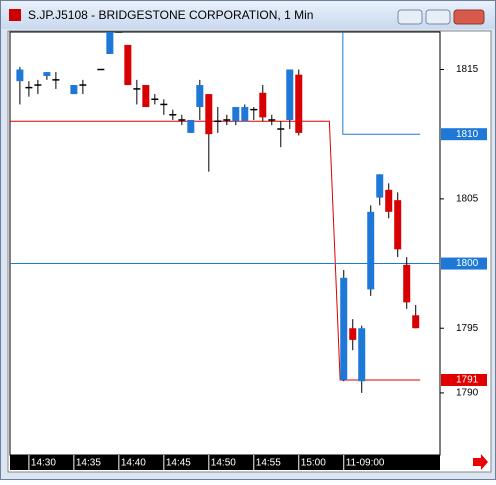 Image resolution: width=496 pixels, height=485 pixels. I want to click on level-line, so click(381, 83).